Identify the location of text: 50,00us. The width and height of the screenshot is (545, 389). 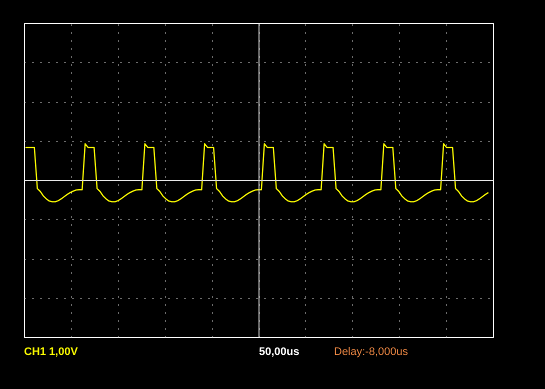
(279, 352).